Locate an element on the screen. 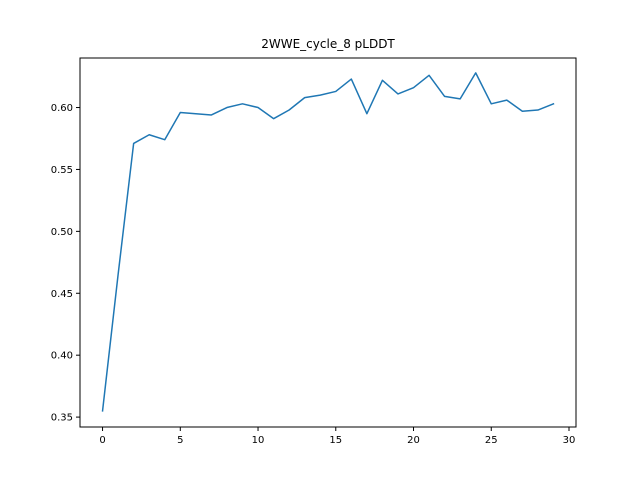  x-tick-label: 20 is located at coordinates (413, 440).